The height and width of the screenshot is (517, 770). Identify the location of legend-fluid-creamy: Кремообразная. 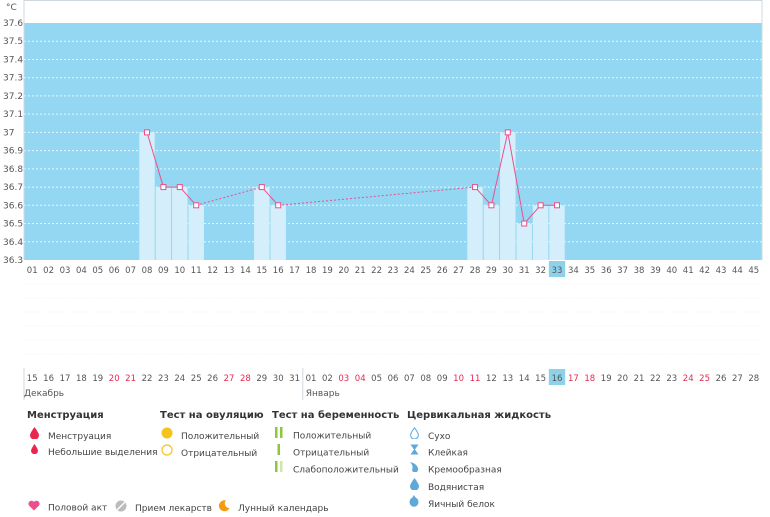
(479, 469).